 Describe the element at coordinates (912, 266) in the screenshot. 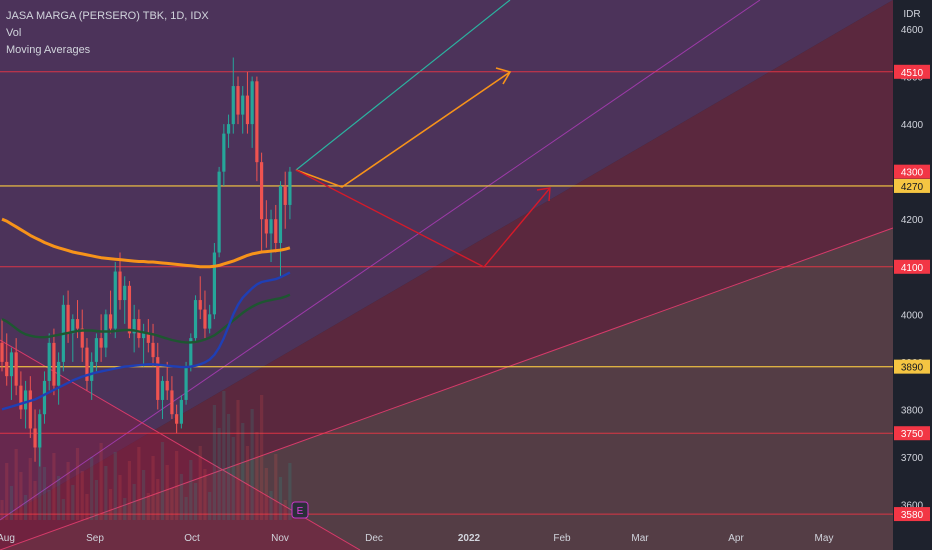

I see `price-level-badge: 4100` at that location.